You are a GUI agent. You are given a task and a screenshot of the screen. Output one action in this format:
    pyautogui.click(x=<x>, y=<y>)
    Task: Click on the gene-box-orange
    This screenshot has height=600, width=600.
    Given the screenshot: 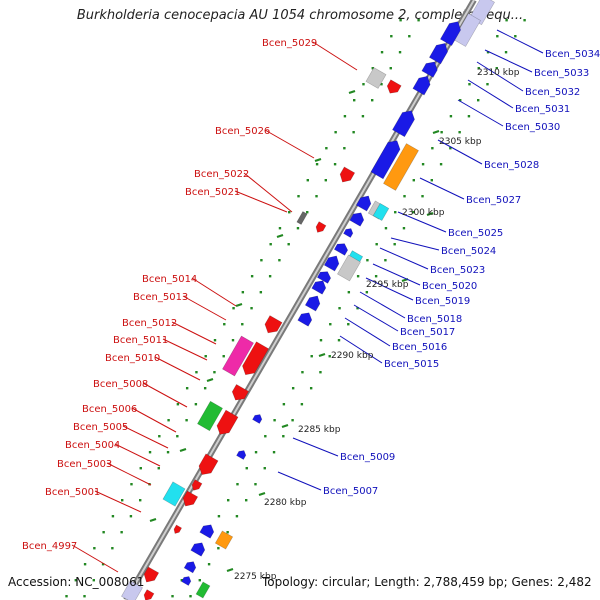 What is the action you would take?
    pyautogui.click(x=224, y=540)
    